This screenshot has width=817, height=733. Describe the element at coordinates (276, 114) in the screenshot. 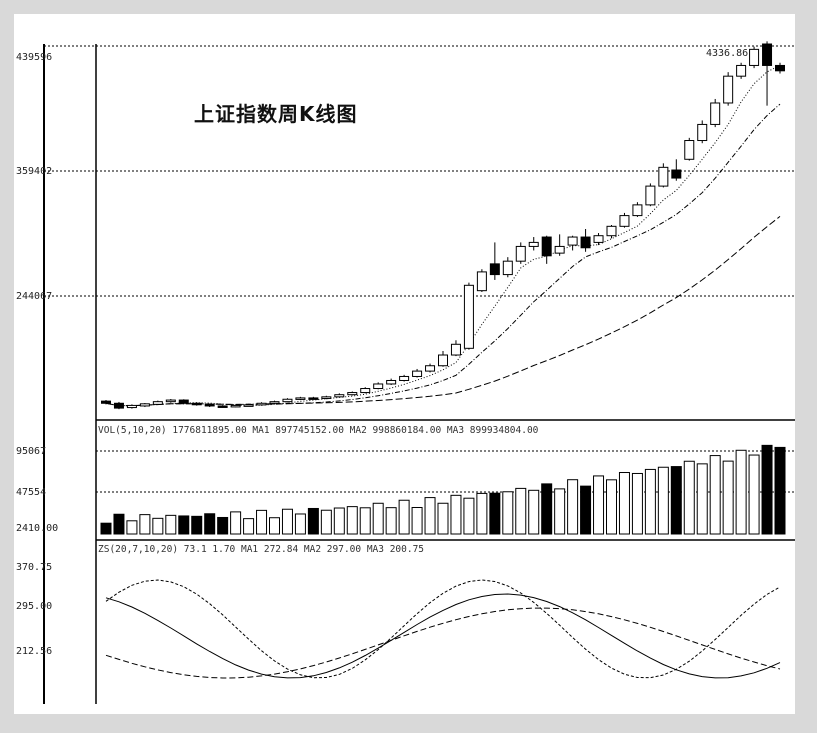

I see `chart-title: 上证指数周K线图` at that location.